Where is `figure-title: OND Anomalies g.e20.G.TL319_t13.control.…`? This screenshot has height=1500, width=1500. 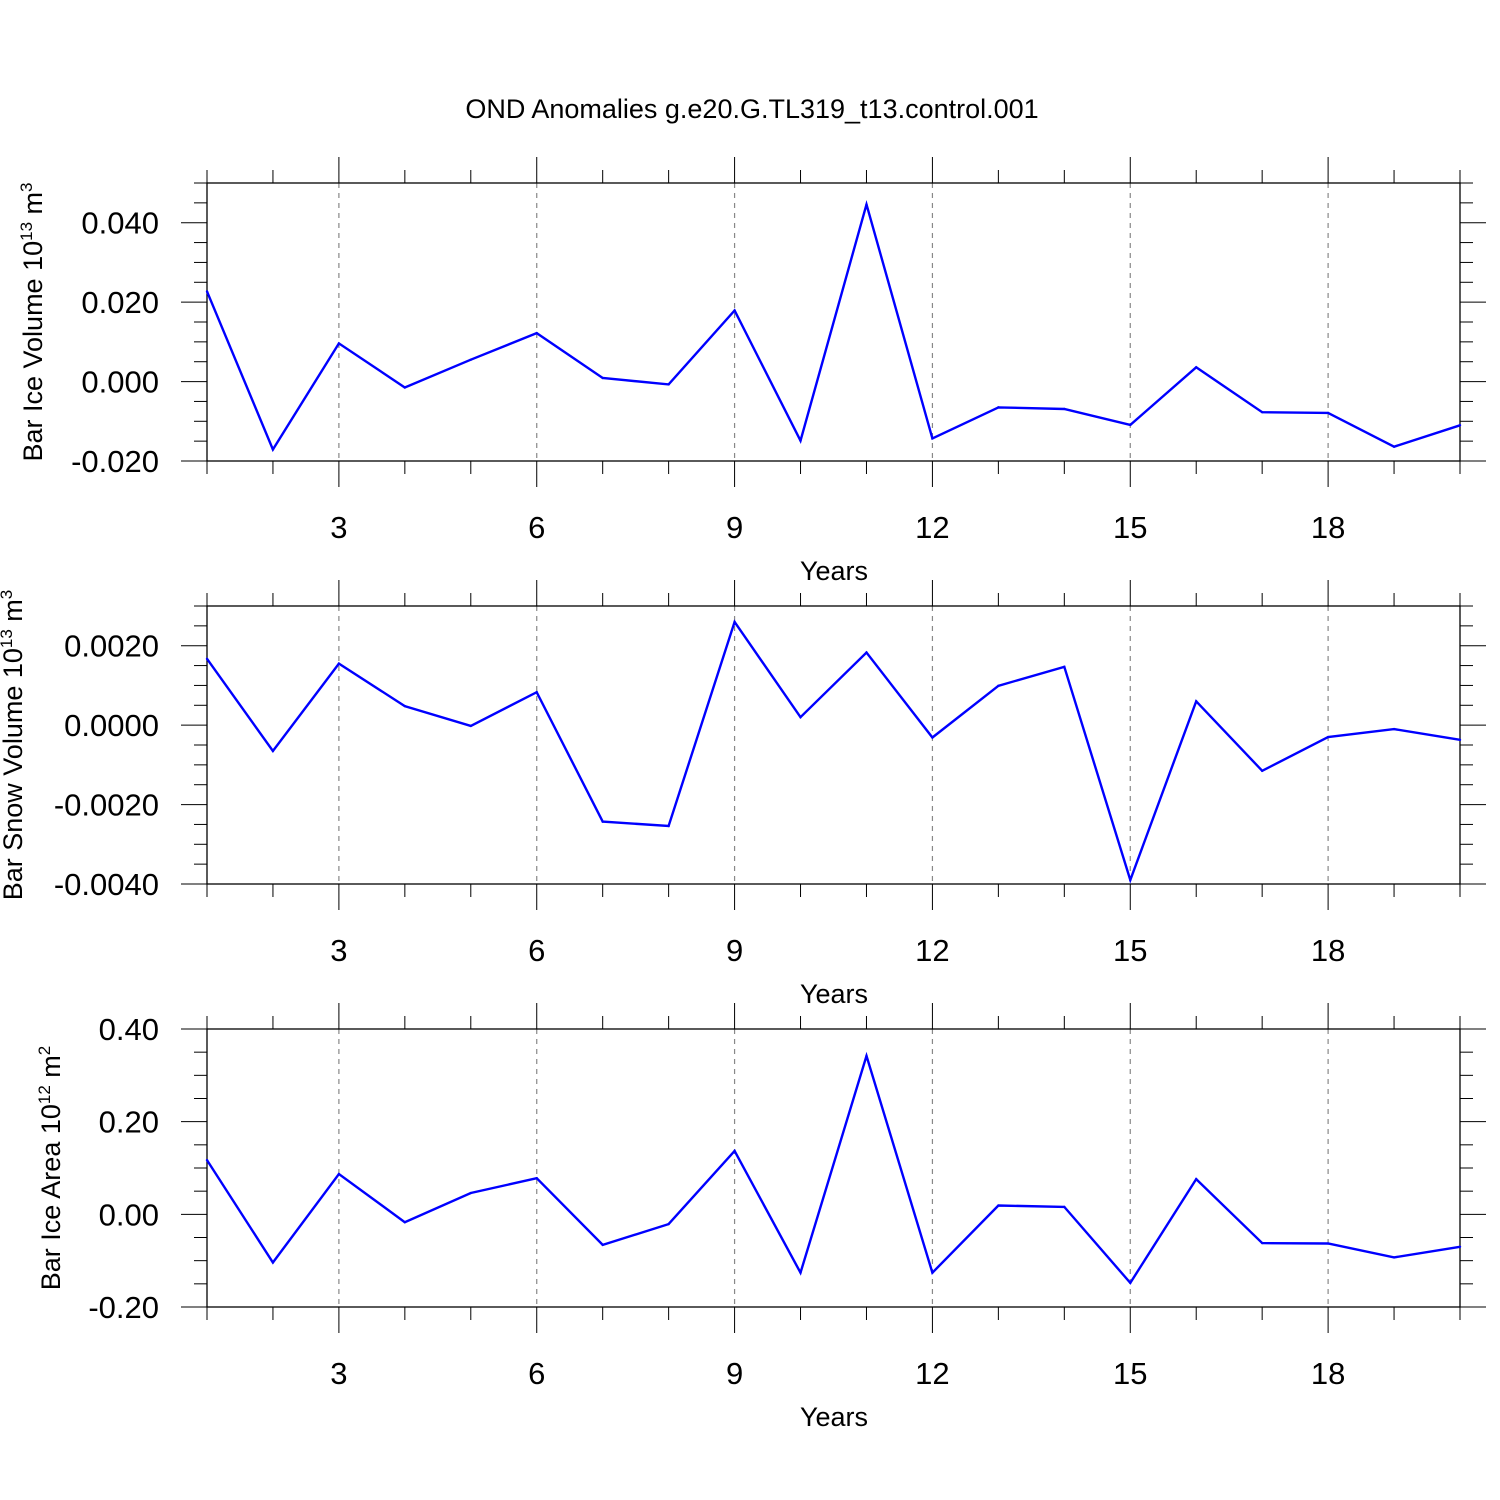 figure-title: OND Anomalies g.e20.G.TL319_t13.control.… is located at coordinates (751, 109).